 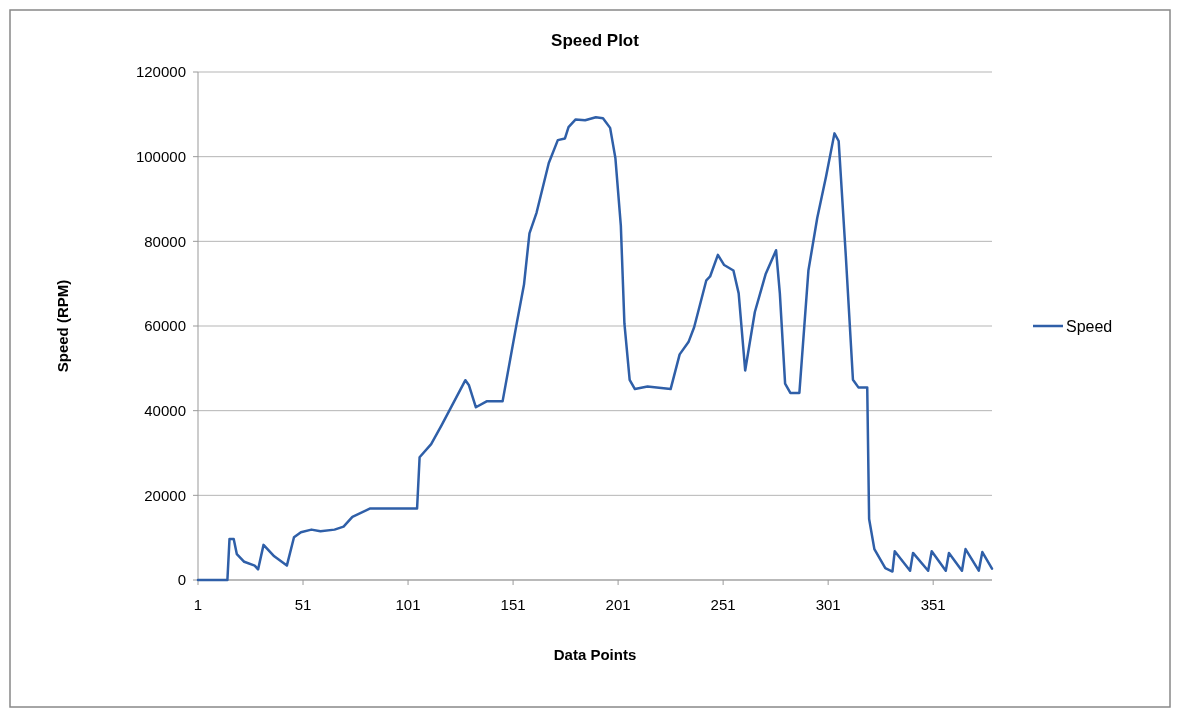 What do you see at coordinates (165, 410) in the screenshot?
I see `y-tick-label: 40000` at bounding box center [165, 410].